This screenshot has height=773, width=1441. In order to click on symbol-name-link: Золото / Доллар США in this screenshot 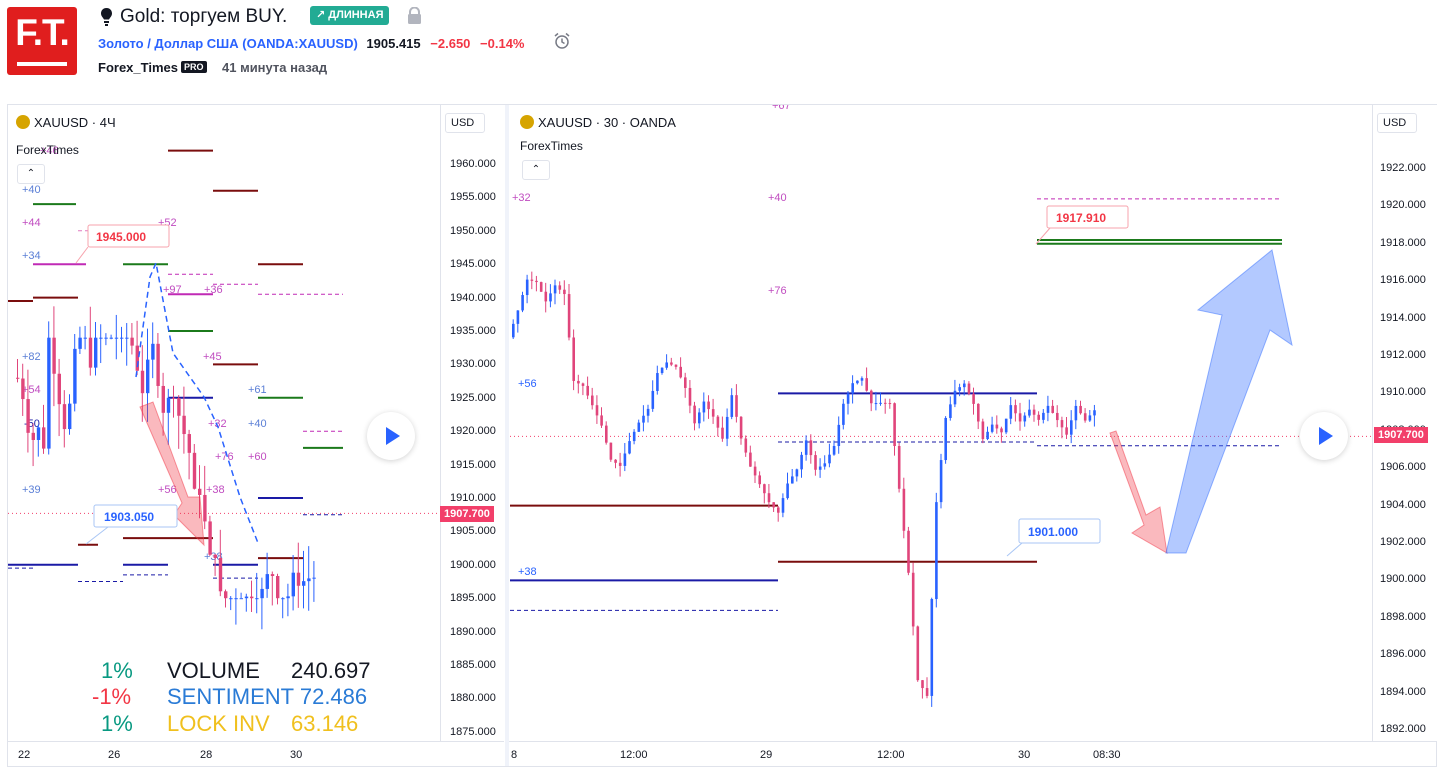, I will do `click(168, 43)`.